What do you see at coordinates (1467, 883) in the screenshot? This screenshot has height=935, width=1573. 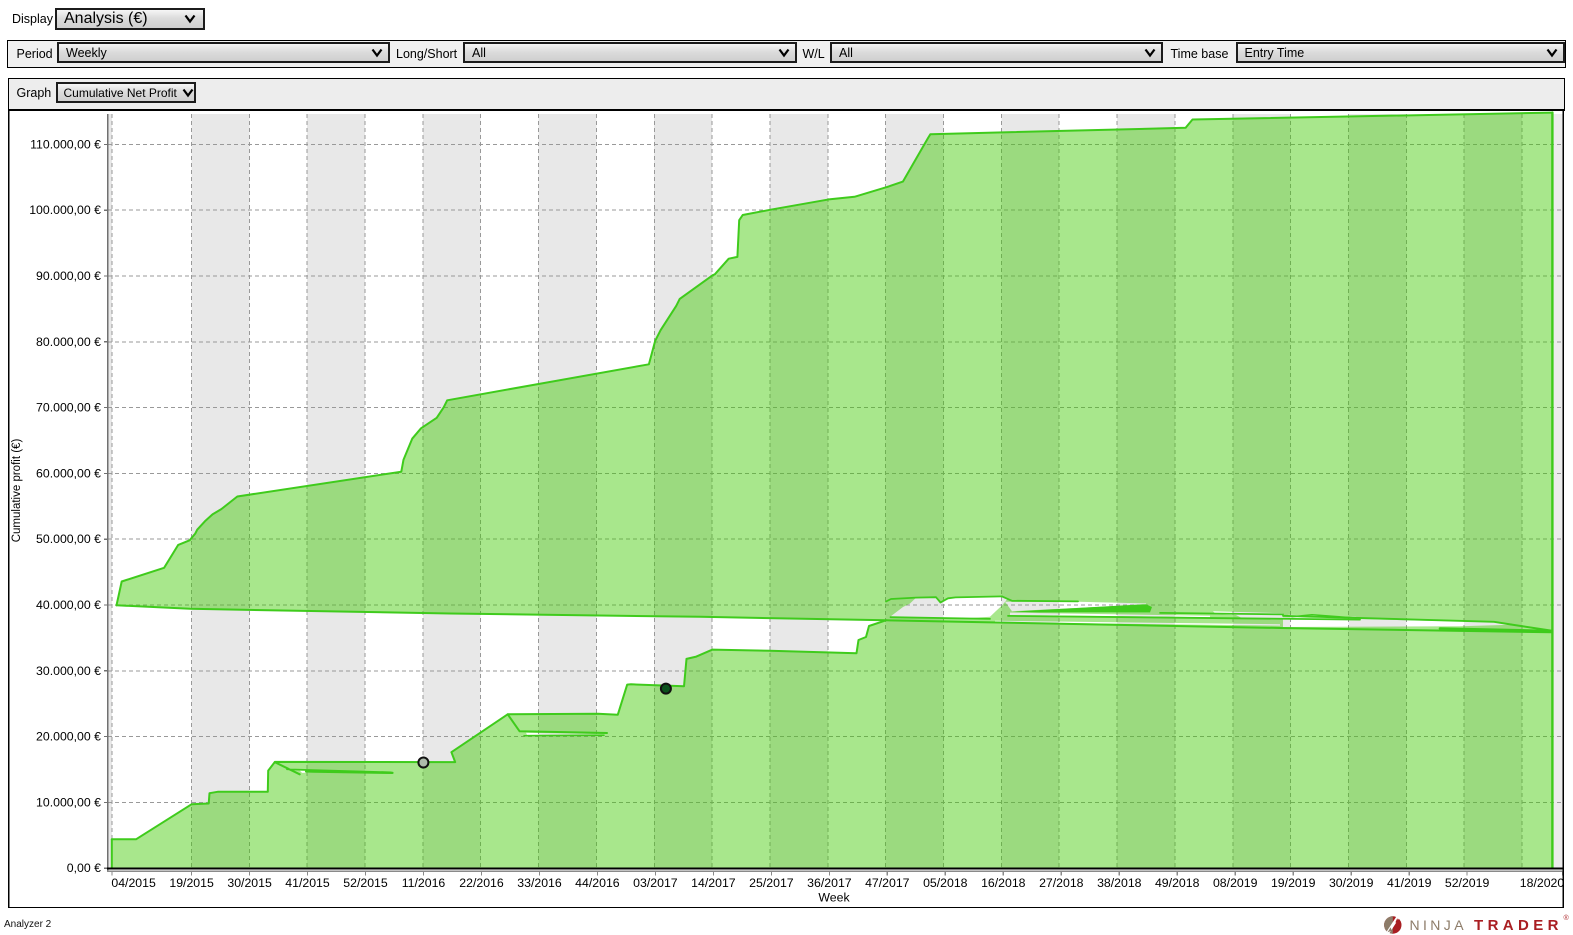 I see `svg-text: 52/2019` at bounding box center [1467, 883].